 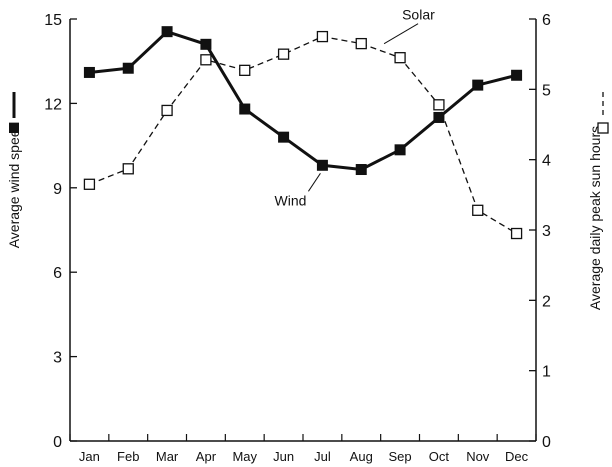 What do you see at coordinates (244, 456) in the screenshot?
I see `x-tick-label: May` at bounding box center [244, 456].